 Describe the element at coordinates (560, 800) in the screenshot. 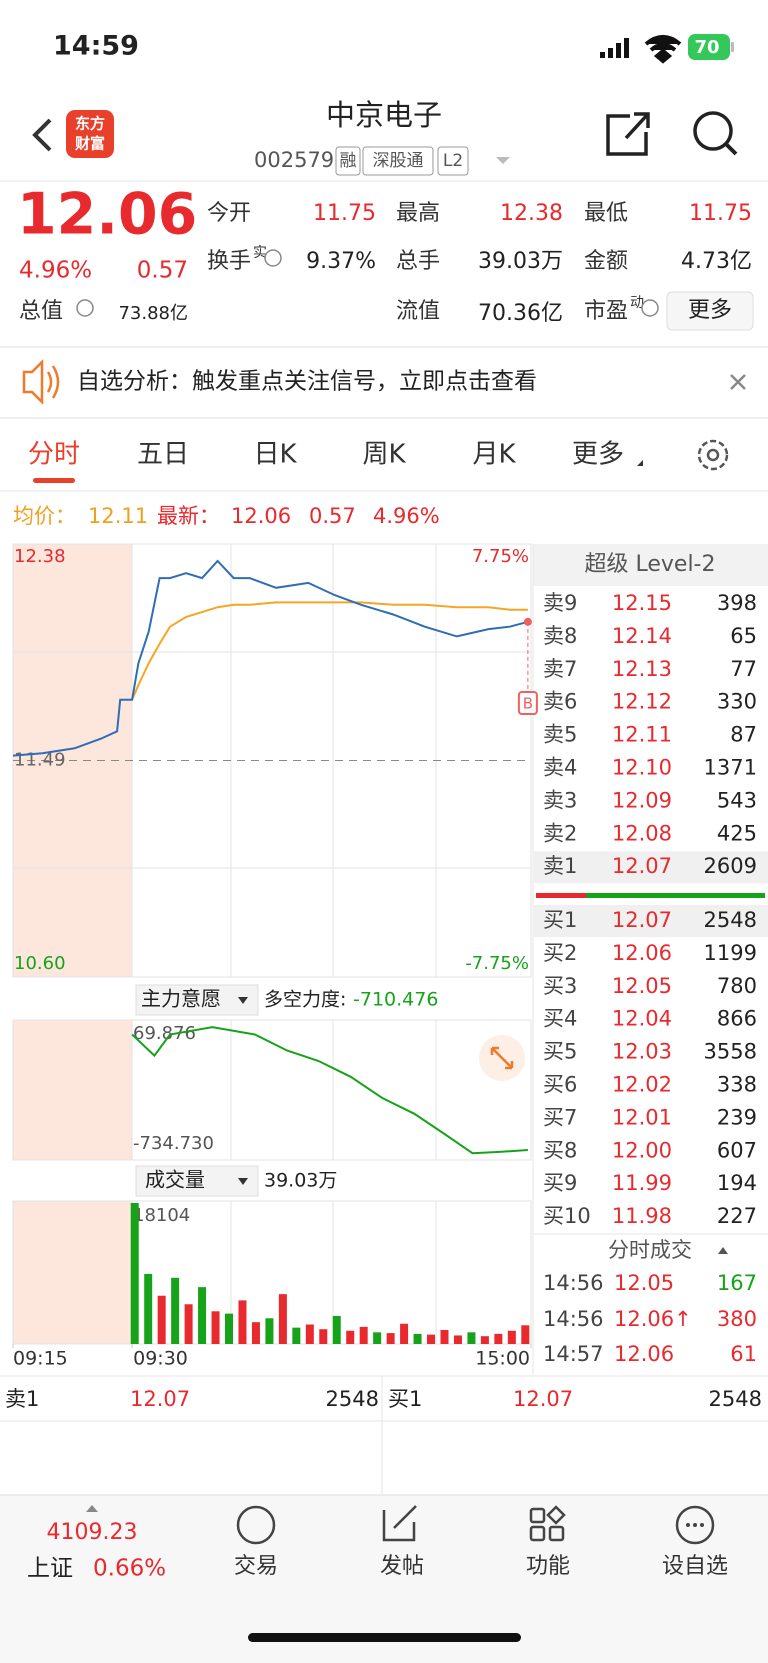

I see `level-label: 卖3` at that location.